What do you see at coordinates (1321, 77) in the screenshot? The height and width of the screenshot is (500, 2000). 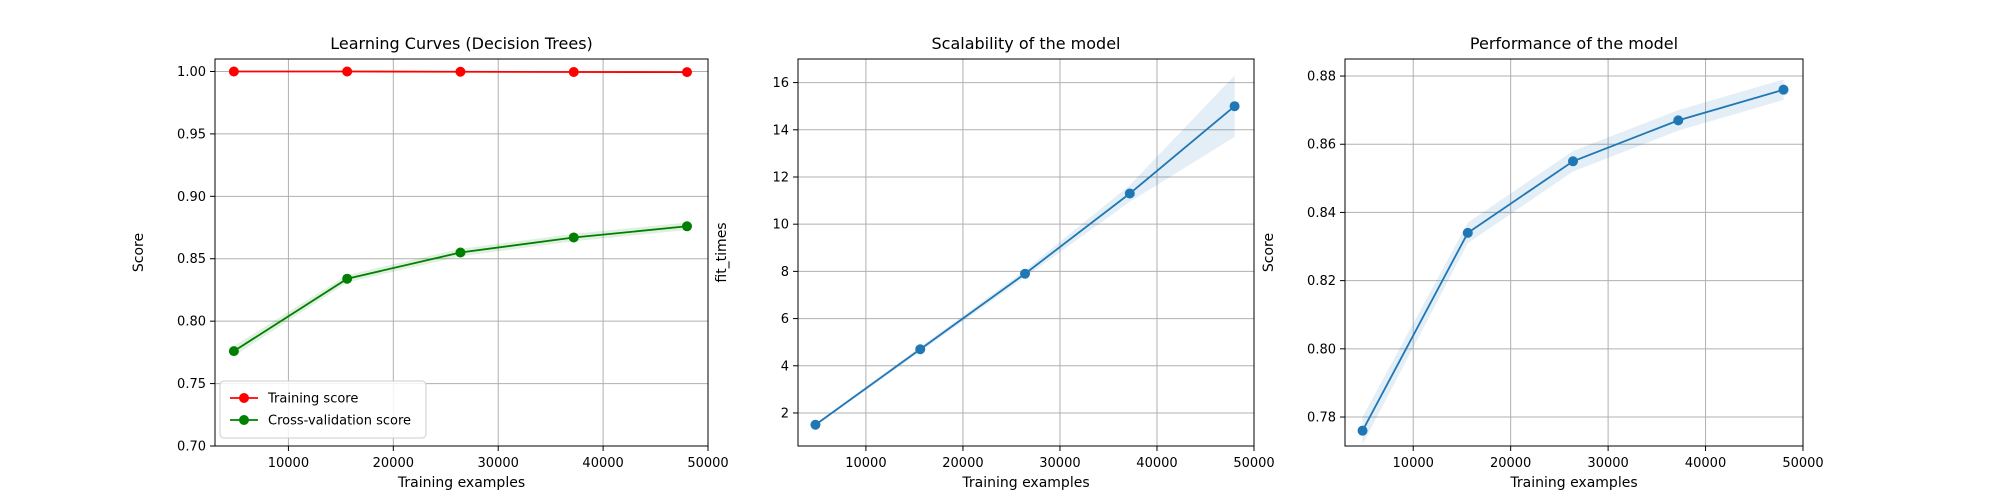 I see `y-tick-label: 0.88` at bounding box center [1321, 77].